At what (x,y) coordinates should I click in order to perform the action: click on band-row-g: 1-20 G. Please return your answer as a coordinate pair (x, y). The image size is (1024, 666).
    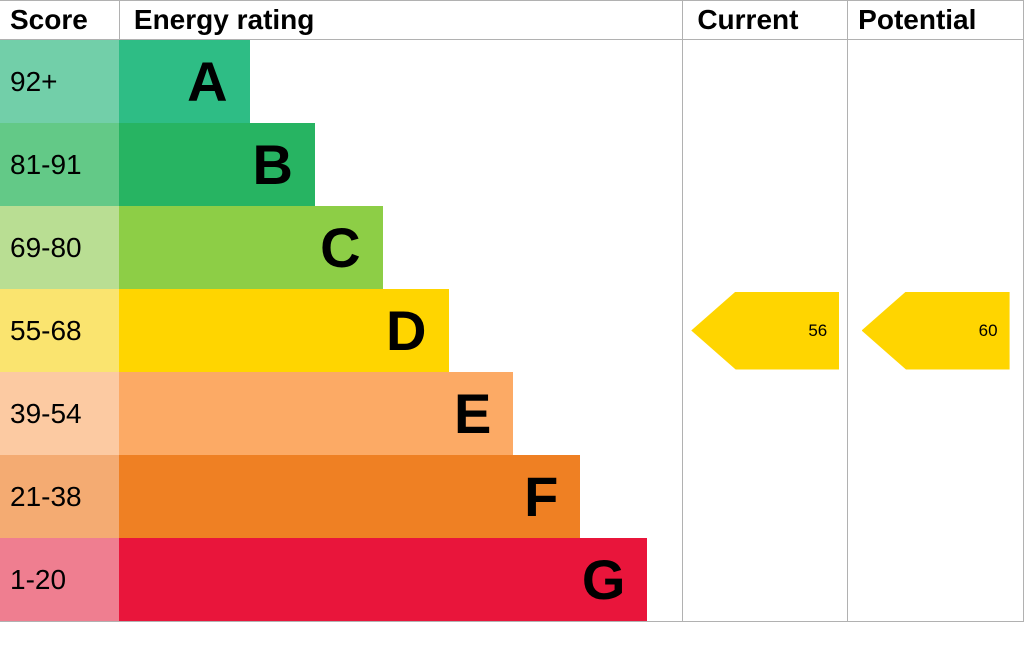
    Looking at the image, I should click on (511, 579).